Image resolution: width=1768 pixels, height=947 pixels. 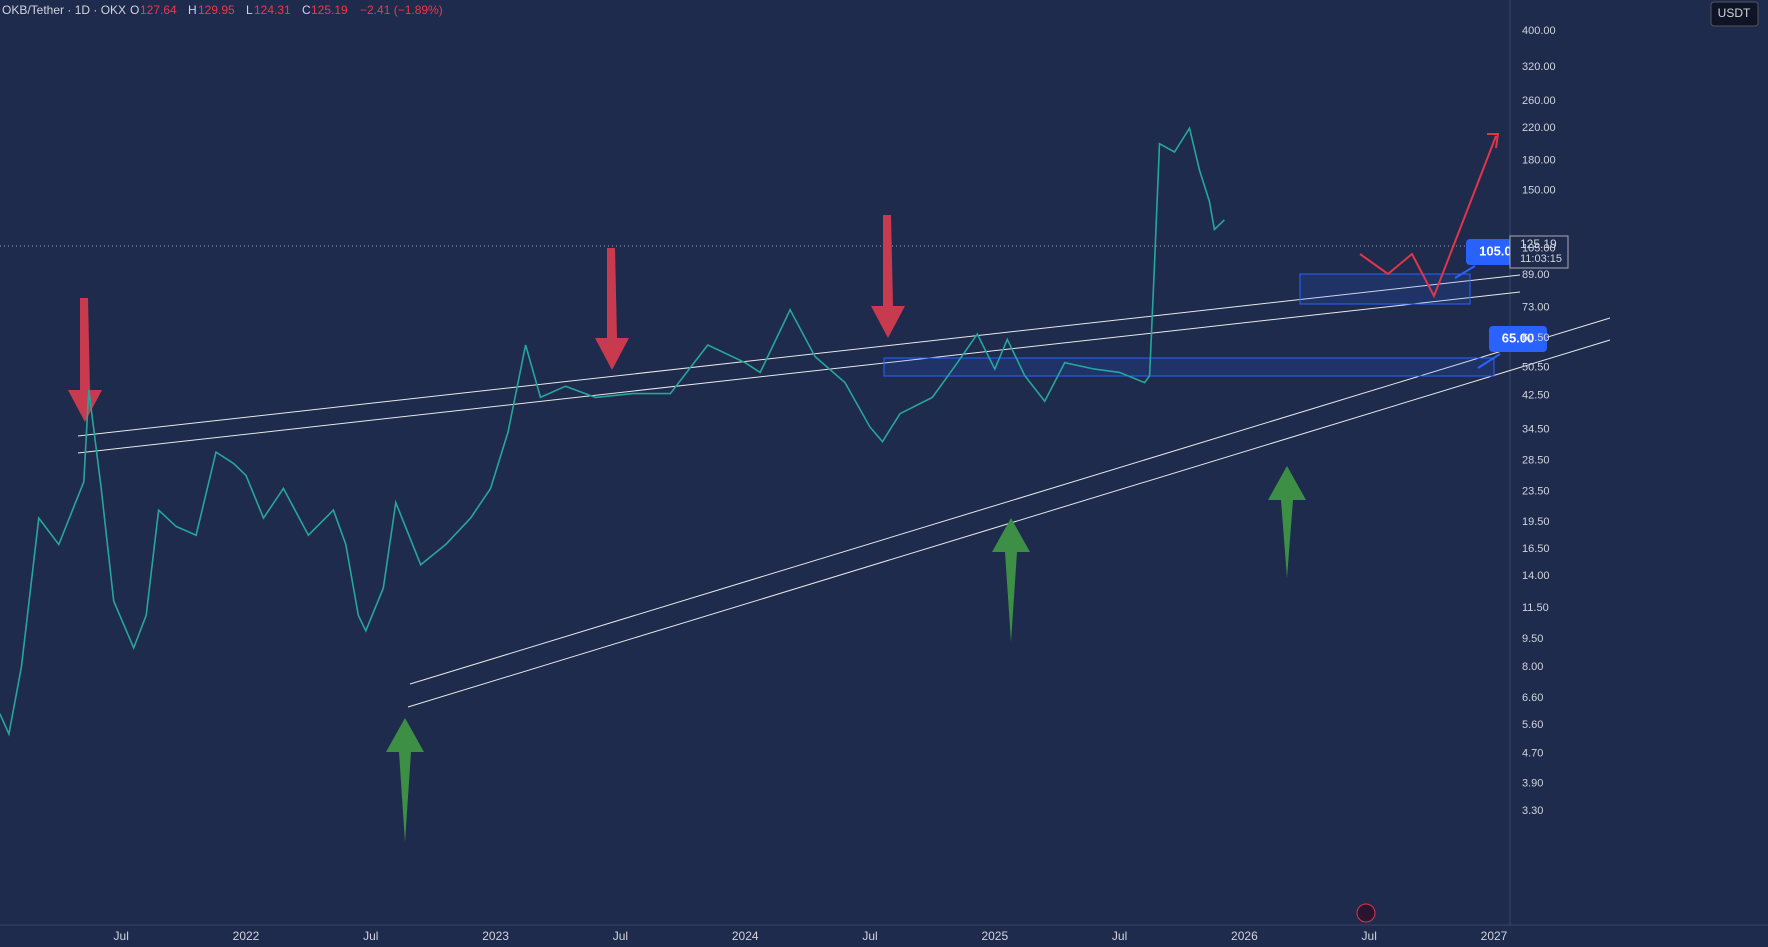 What do you see at coordinates (1539, 128) in the screenshot?
I see `price-tick-label: 220.00` at bounding box center [1539, 128].